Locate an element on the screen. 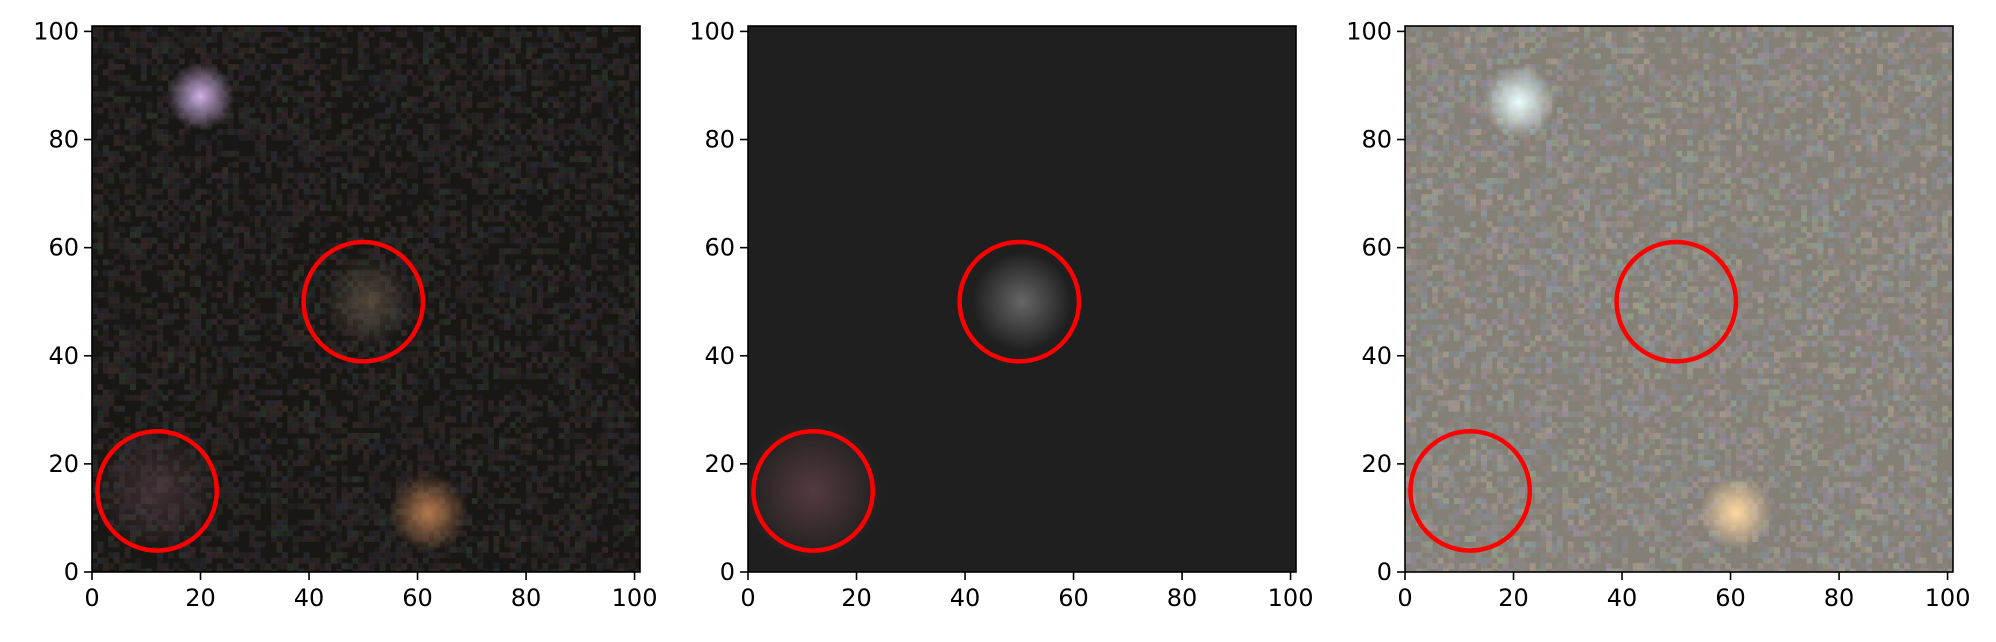  model-lower-left is located at coordinates (816, 491).